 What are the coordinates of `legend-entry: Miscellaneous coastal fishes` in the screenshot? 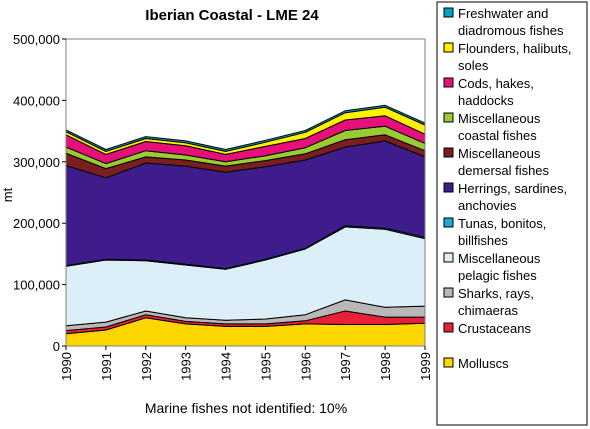 It's located at (492, 127).